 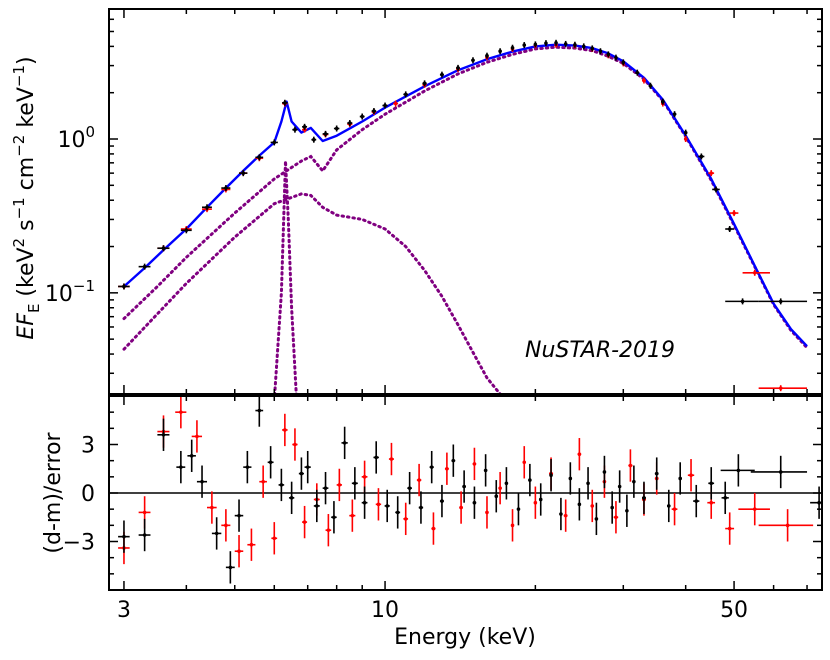 I want to click on residual-y-tick-label: −3, so click(x=79, y=543).